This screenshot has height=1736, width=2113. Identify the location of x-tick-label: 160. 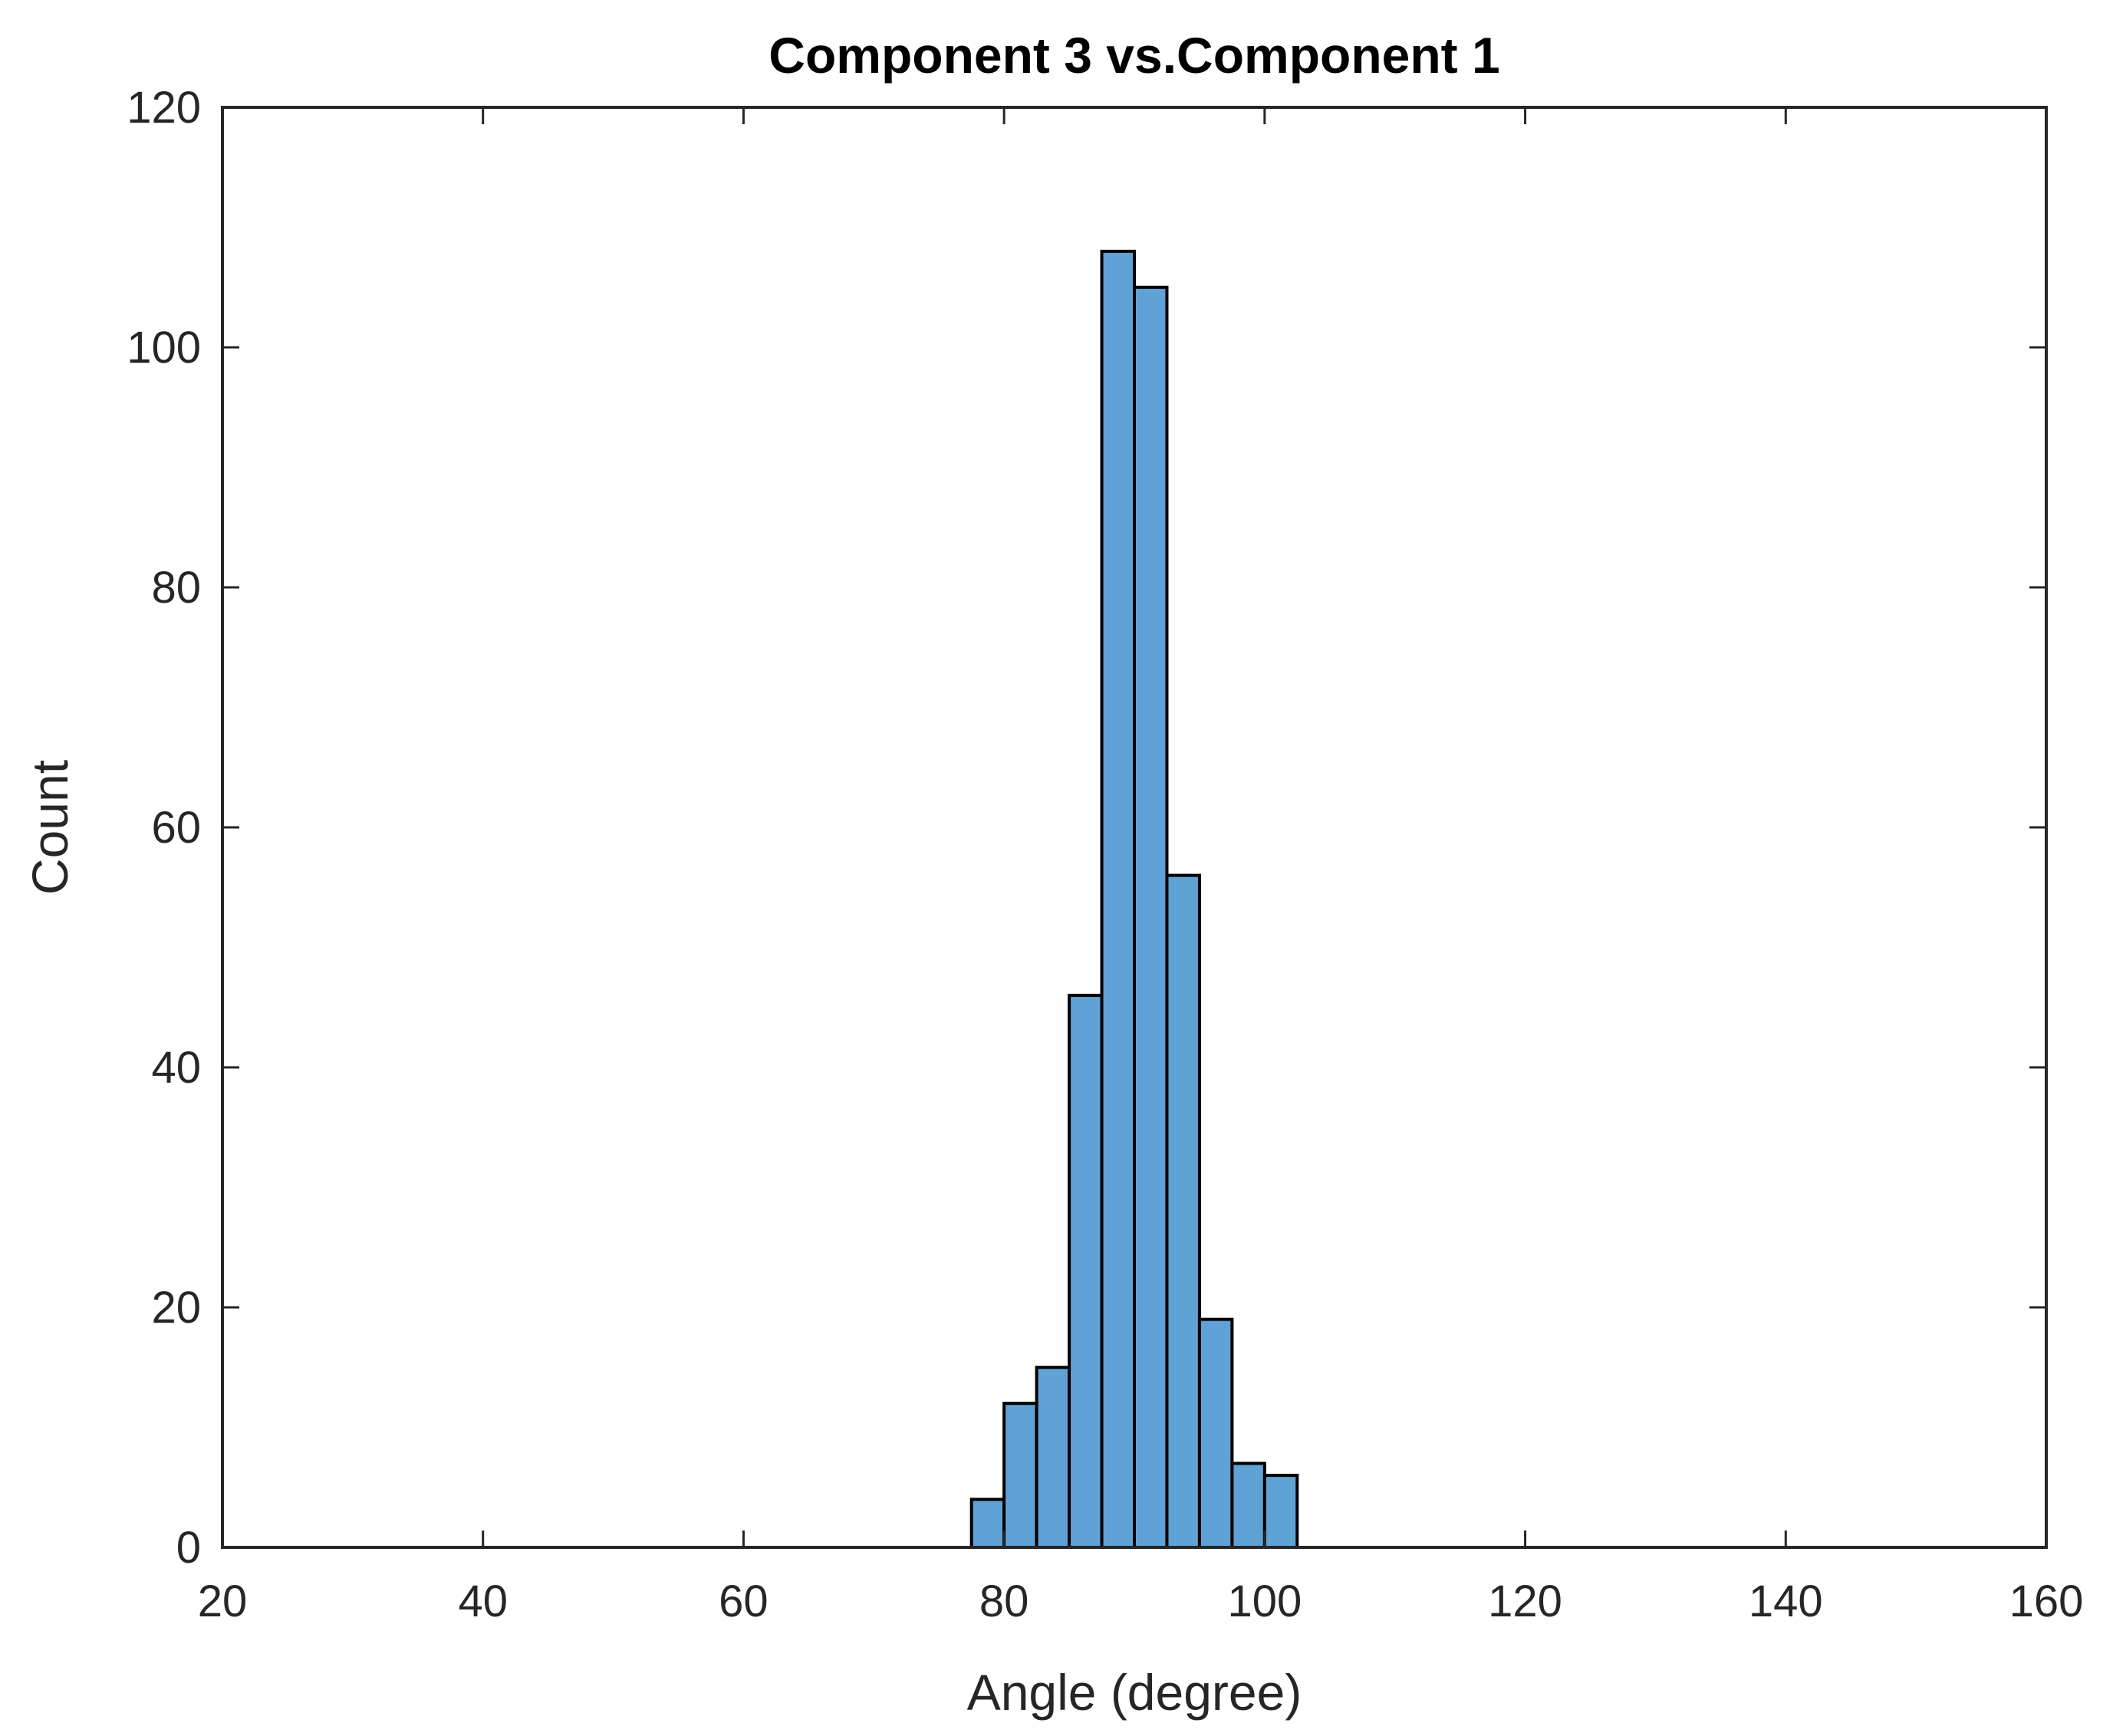
(2046, 1601).